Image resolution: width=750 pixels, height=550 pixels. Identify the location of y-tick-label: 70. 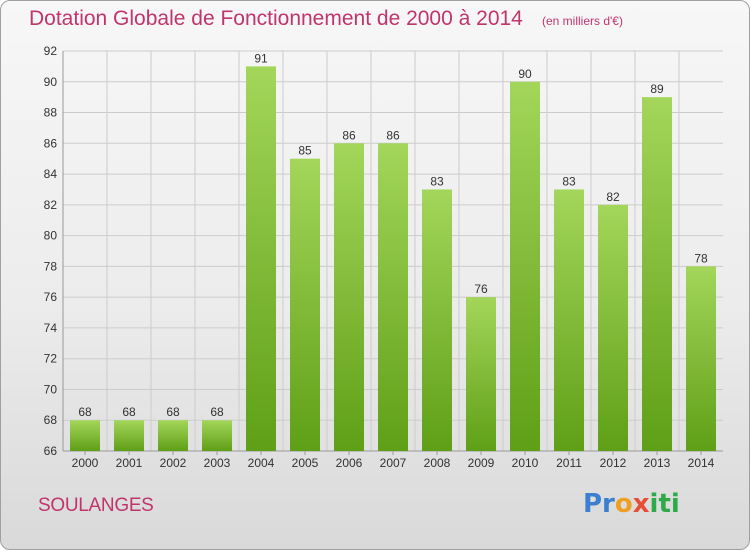
(51, 389).